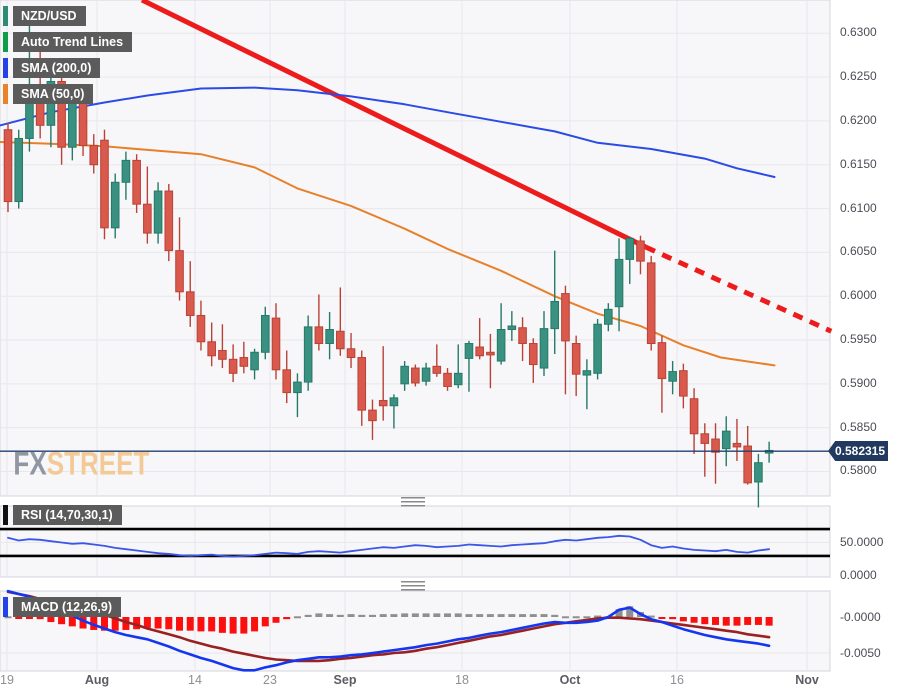  Describe the element at coordinates (7, 680) in the screenshot. I see `x-axis-label: 19` at that location.